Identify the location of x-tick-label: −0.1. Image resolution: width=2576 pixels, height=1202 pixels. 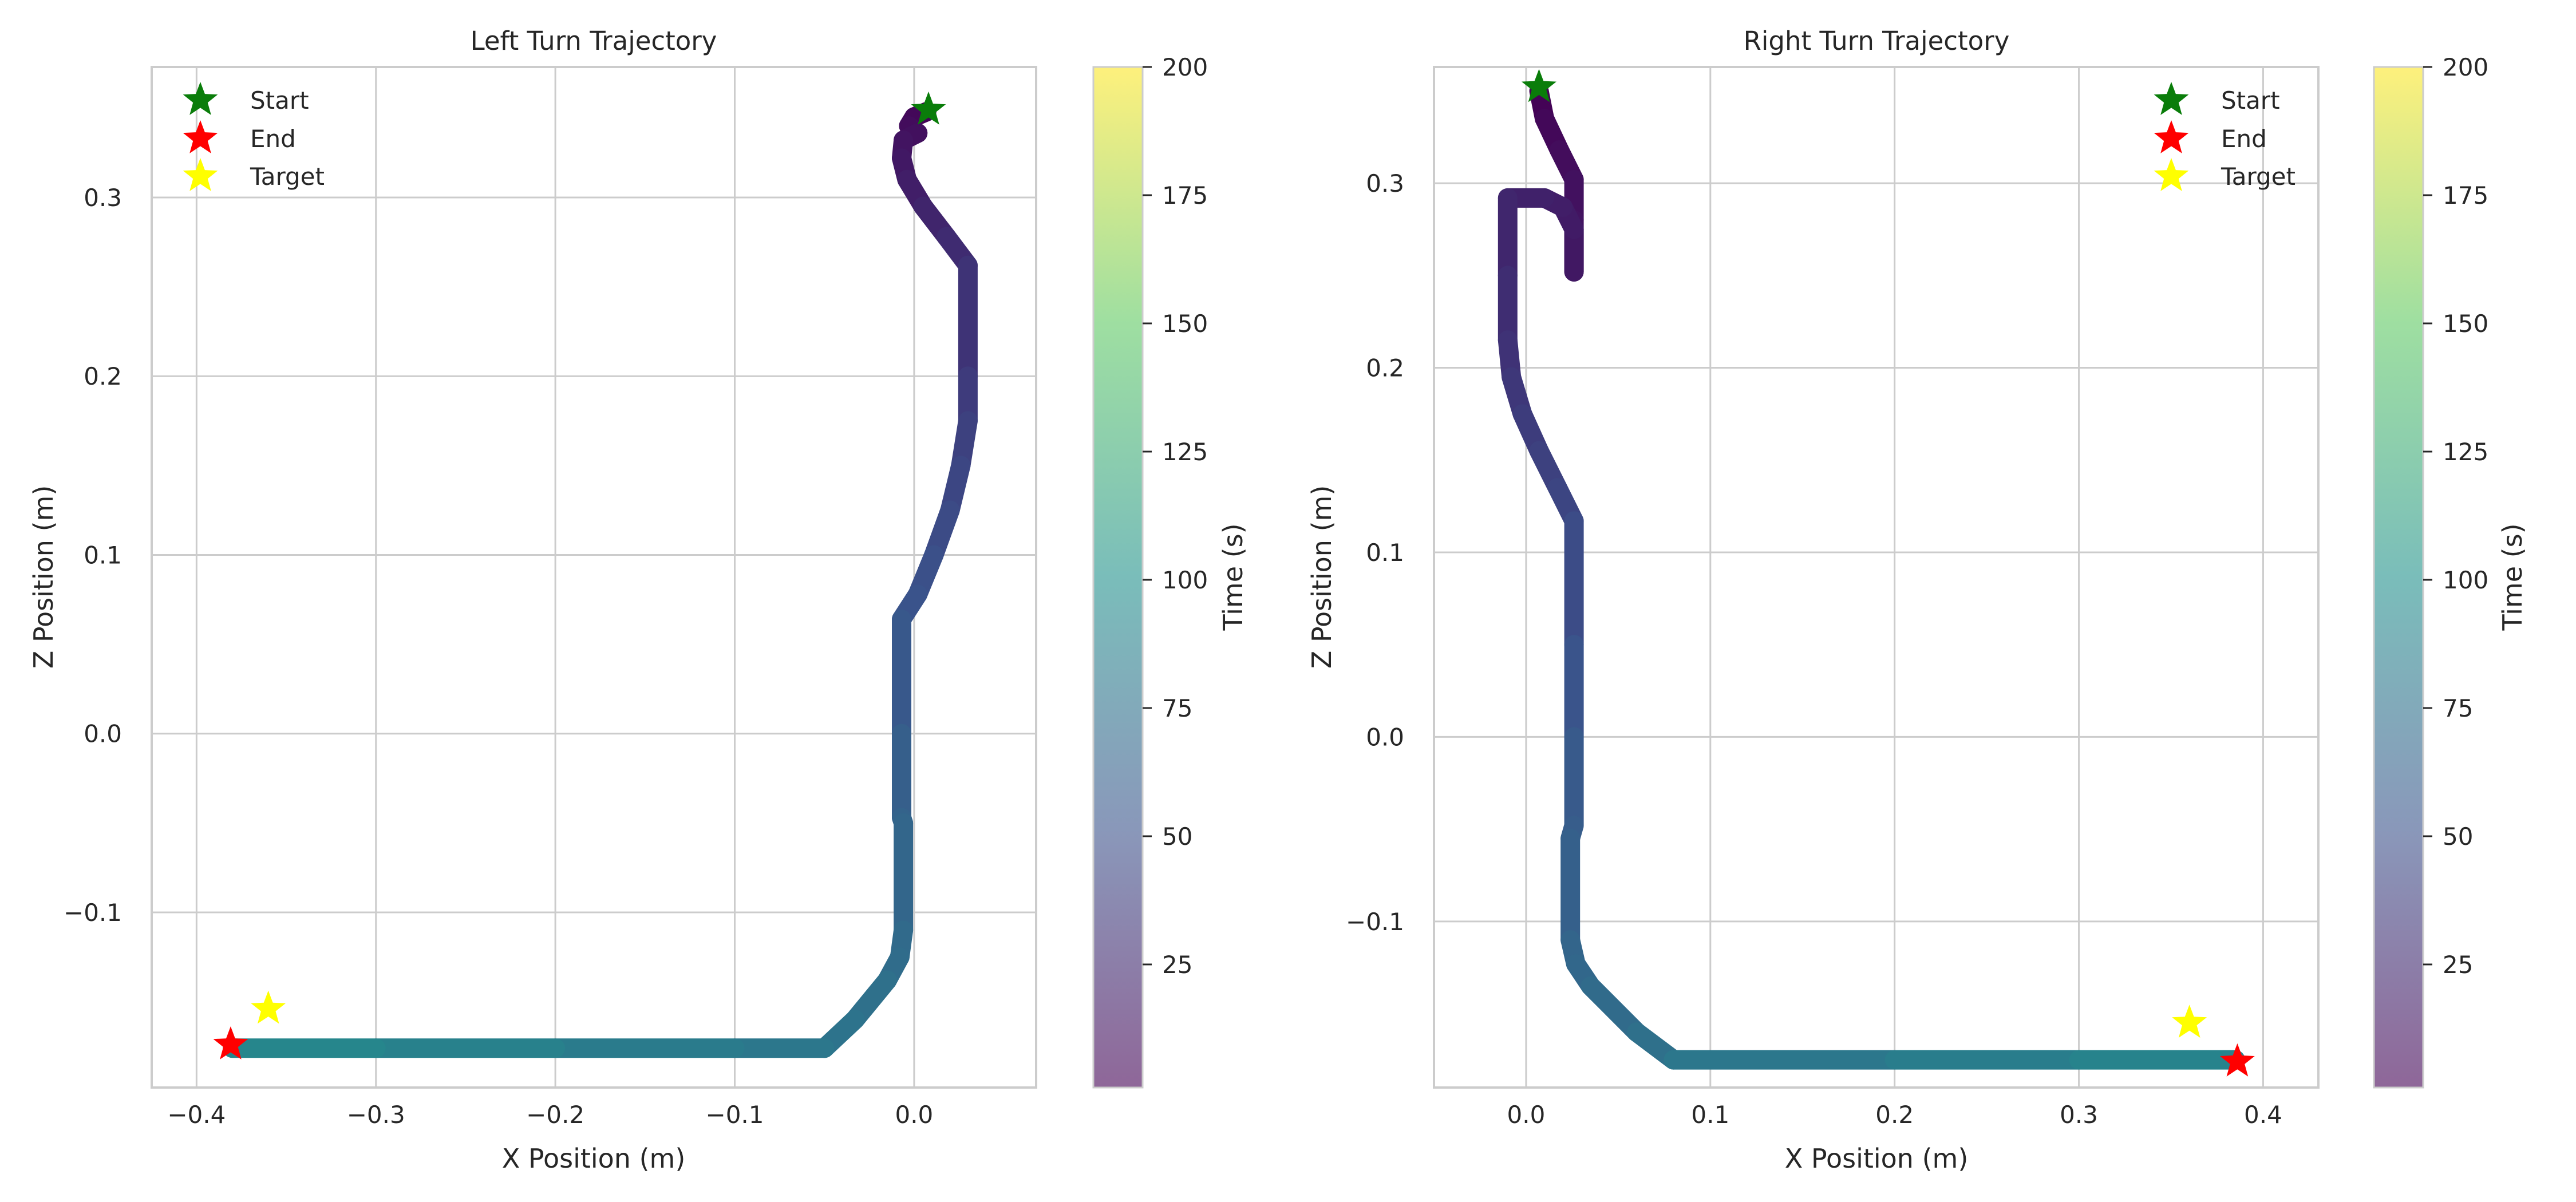
(735, 1115).